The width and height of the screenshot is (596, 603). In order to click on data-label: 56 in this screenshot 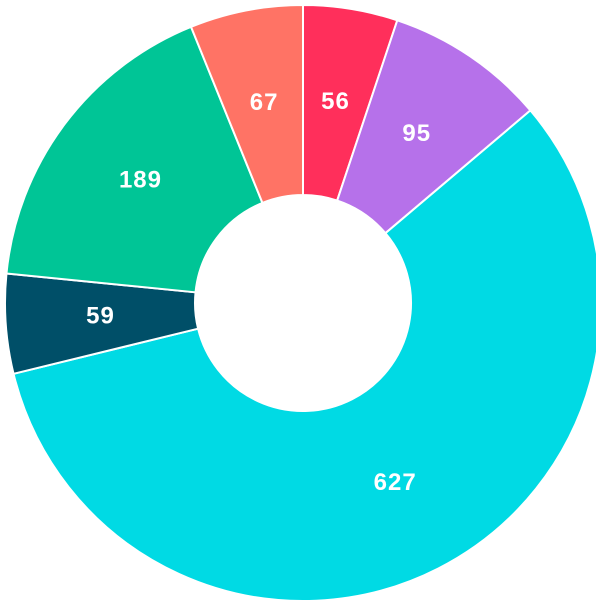, I will do `click(335, 101)`.